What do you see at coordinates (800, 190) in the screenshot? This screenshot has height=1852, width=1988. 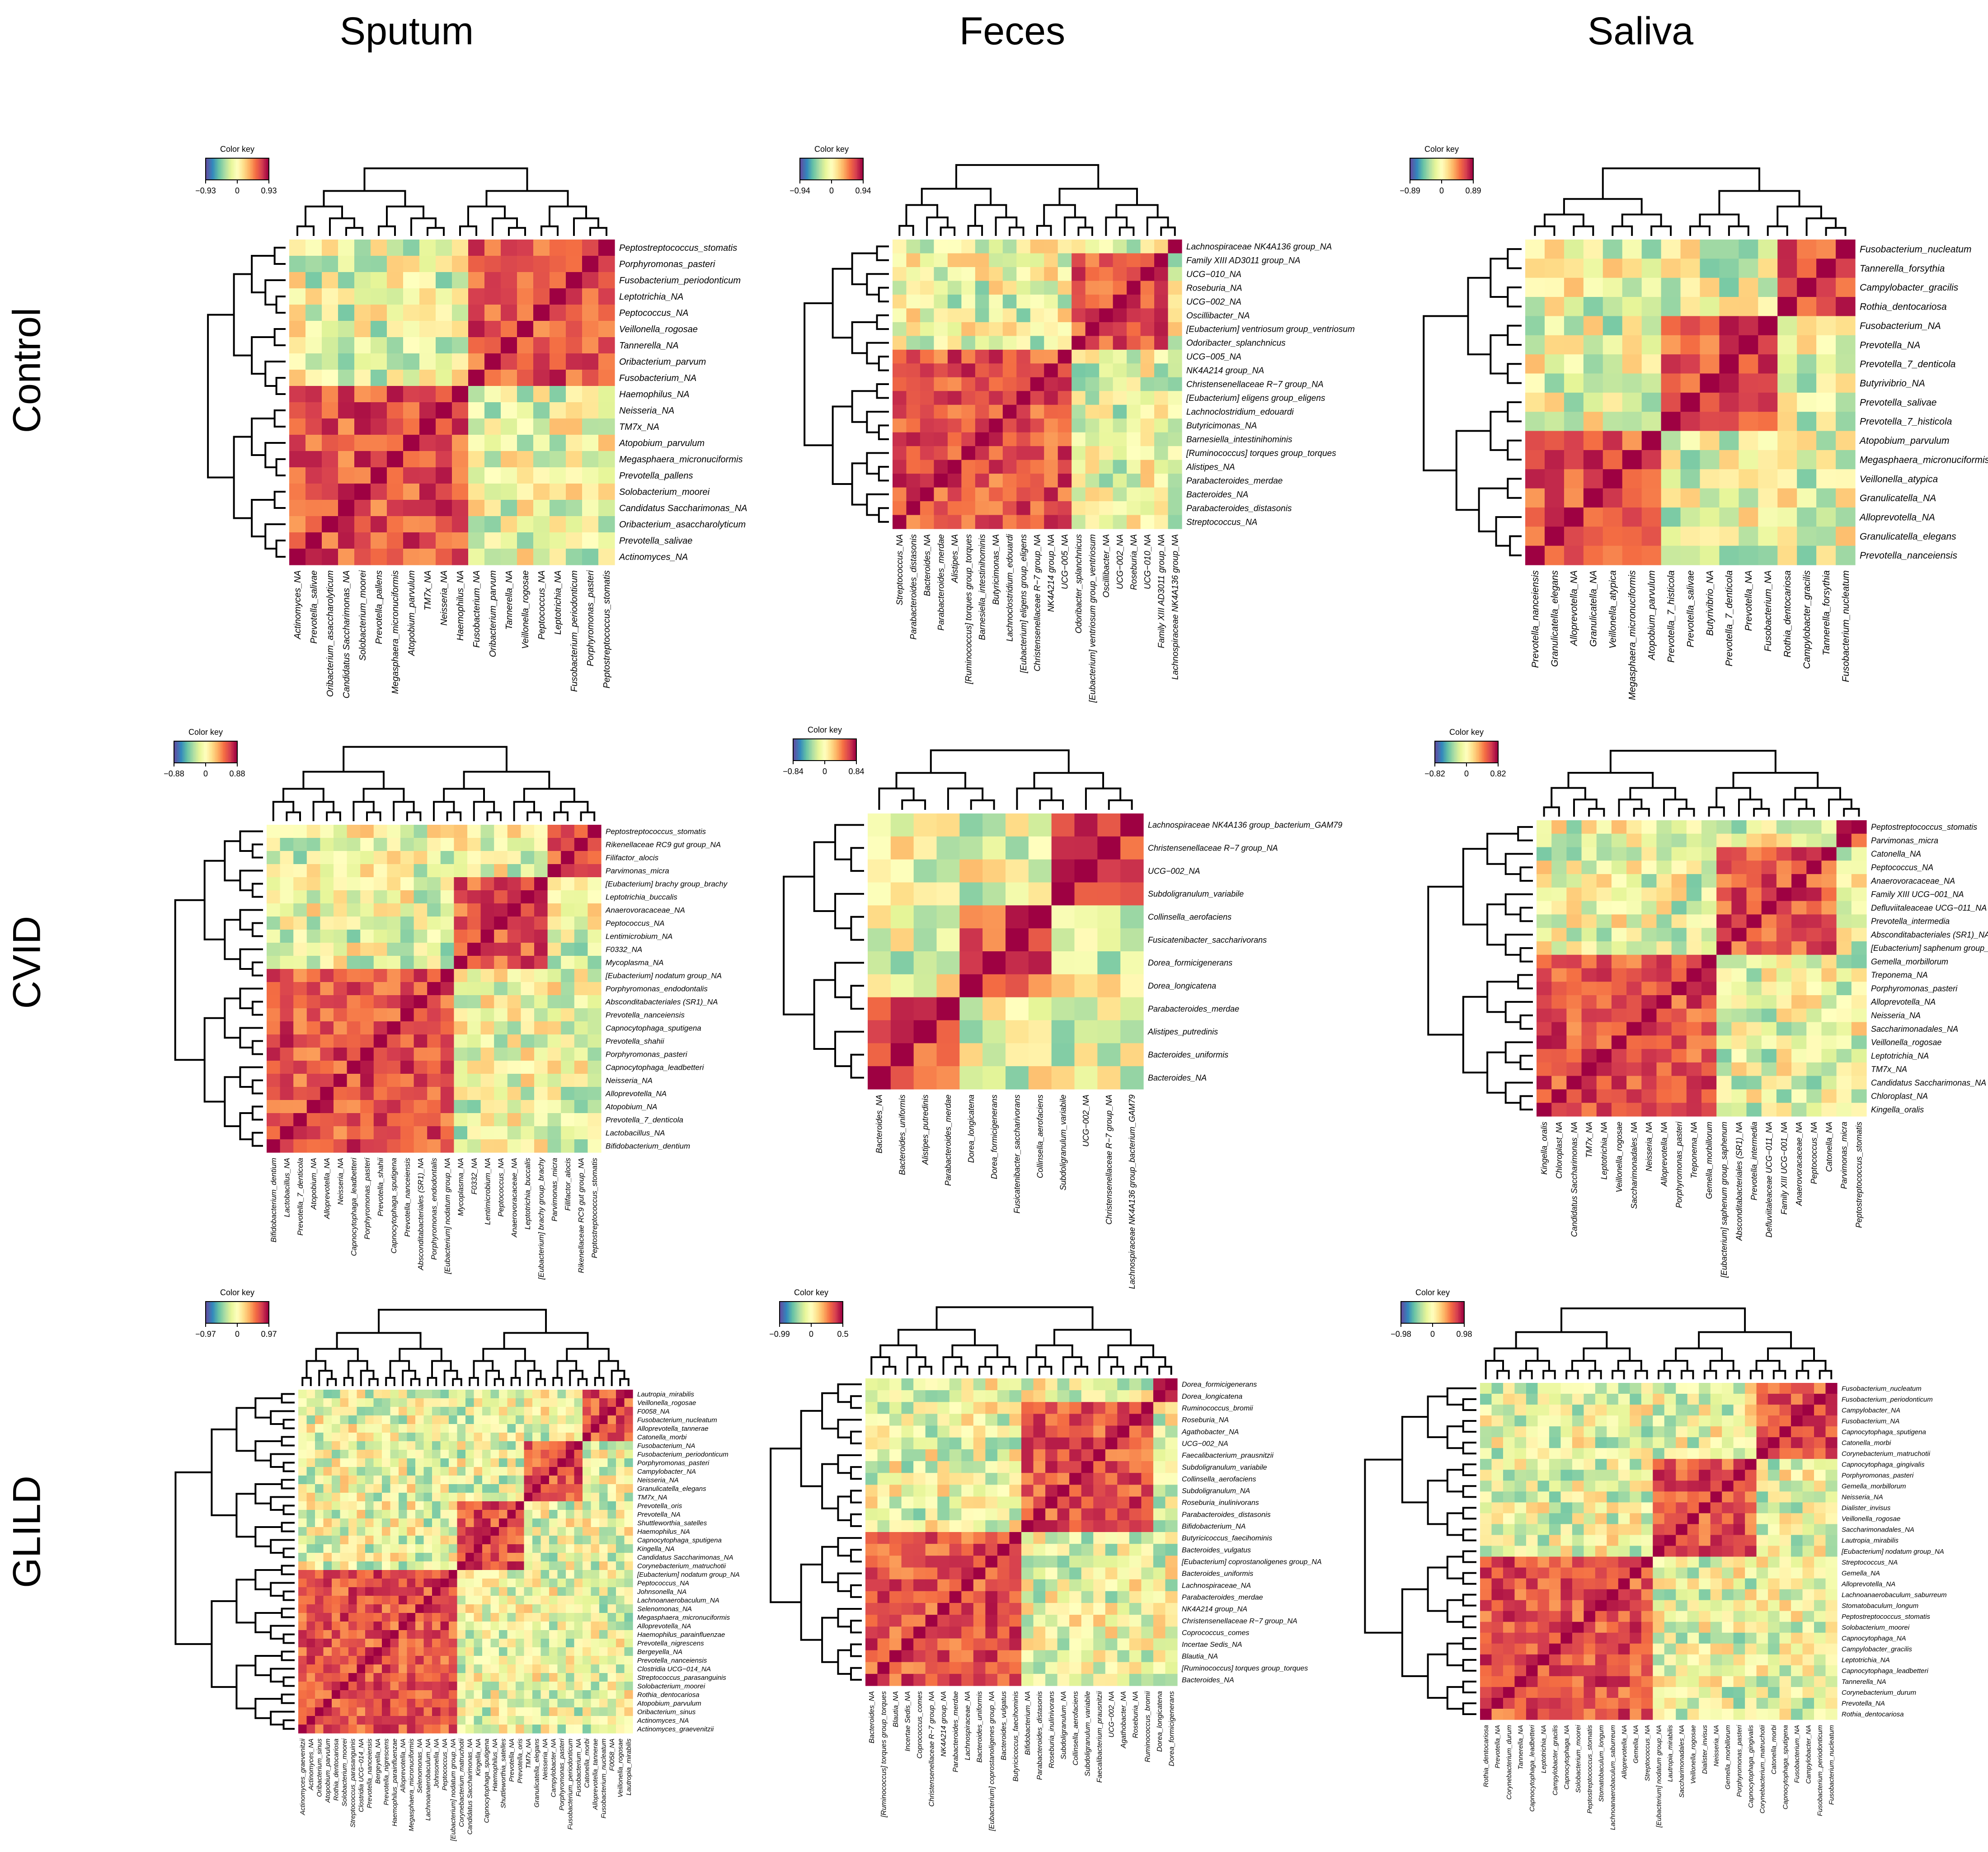 I see `color-key-tick-label: −0.94` at bounding box center [800, 190].